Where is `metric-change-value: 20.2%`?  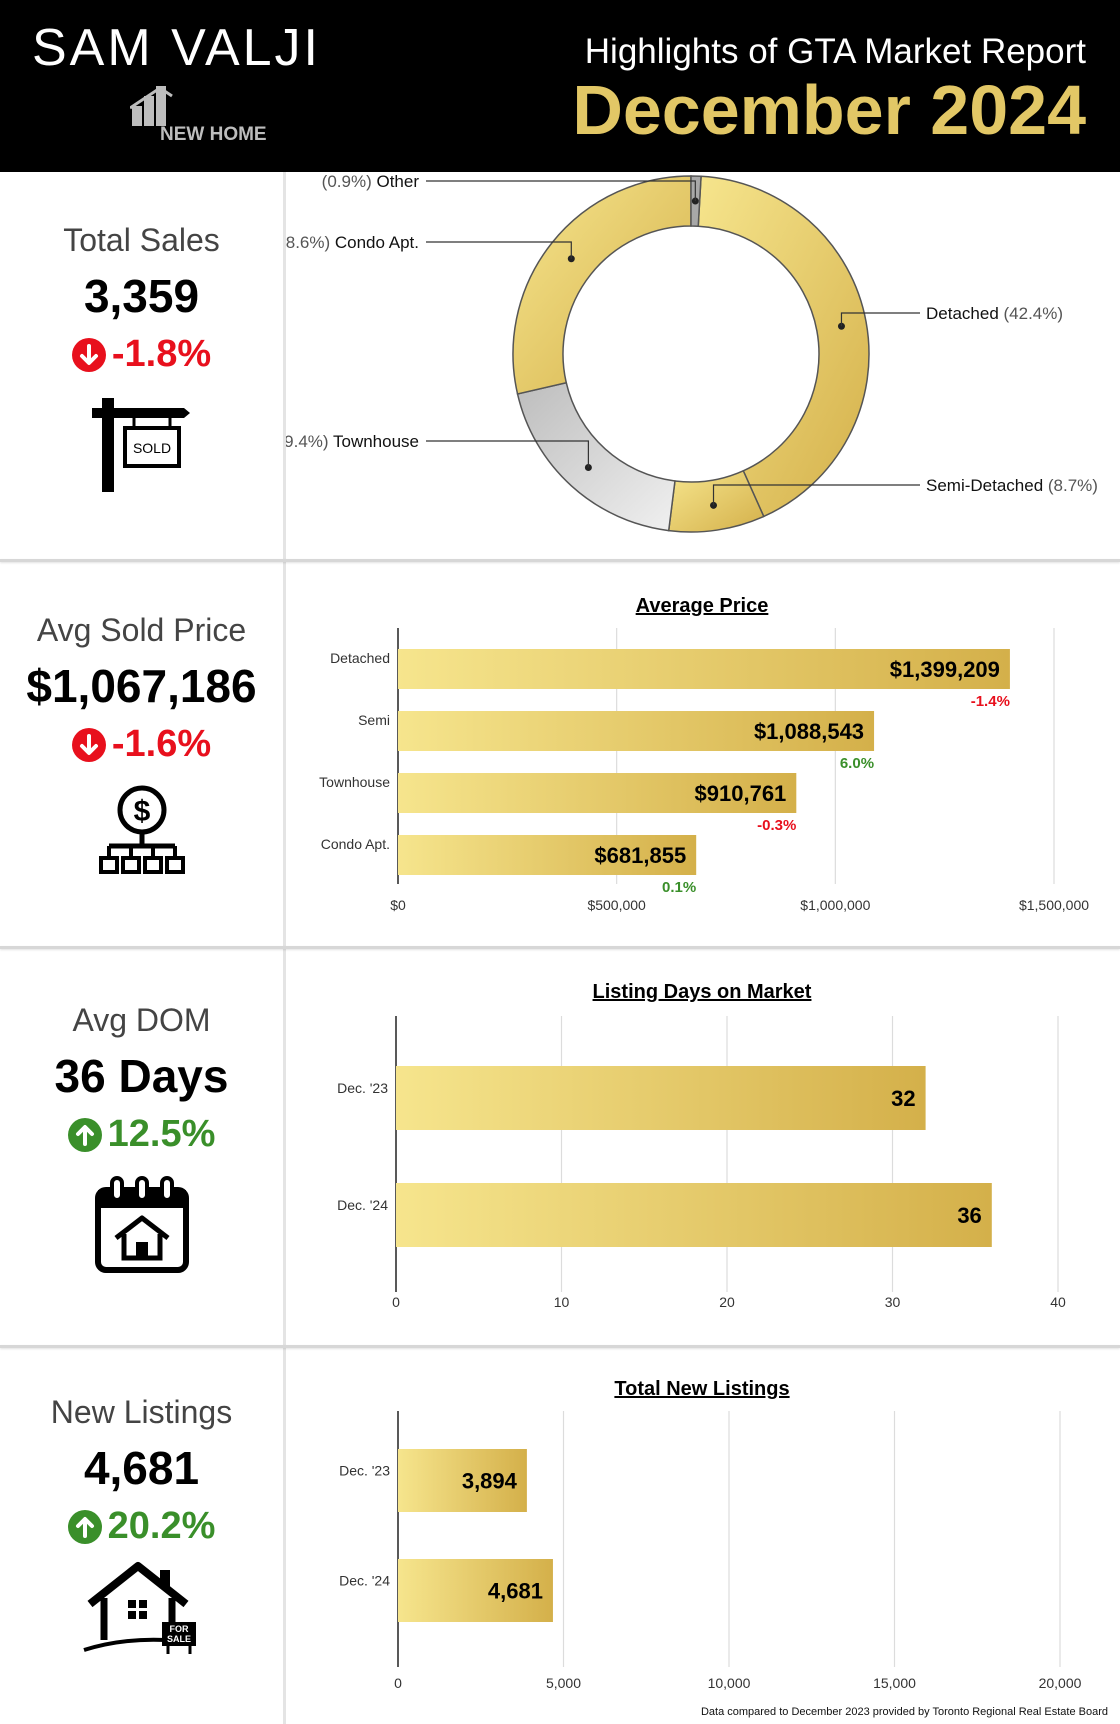
metric-change-value: 20.2% is located at coordinates (161, 1526).